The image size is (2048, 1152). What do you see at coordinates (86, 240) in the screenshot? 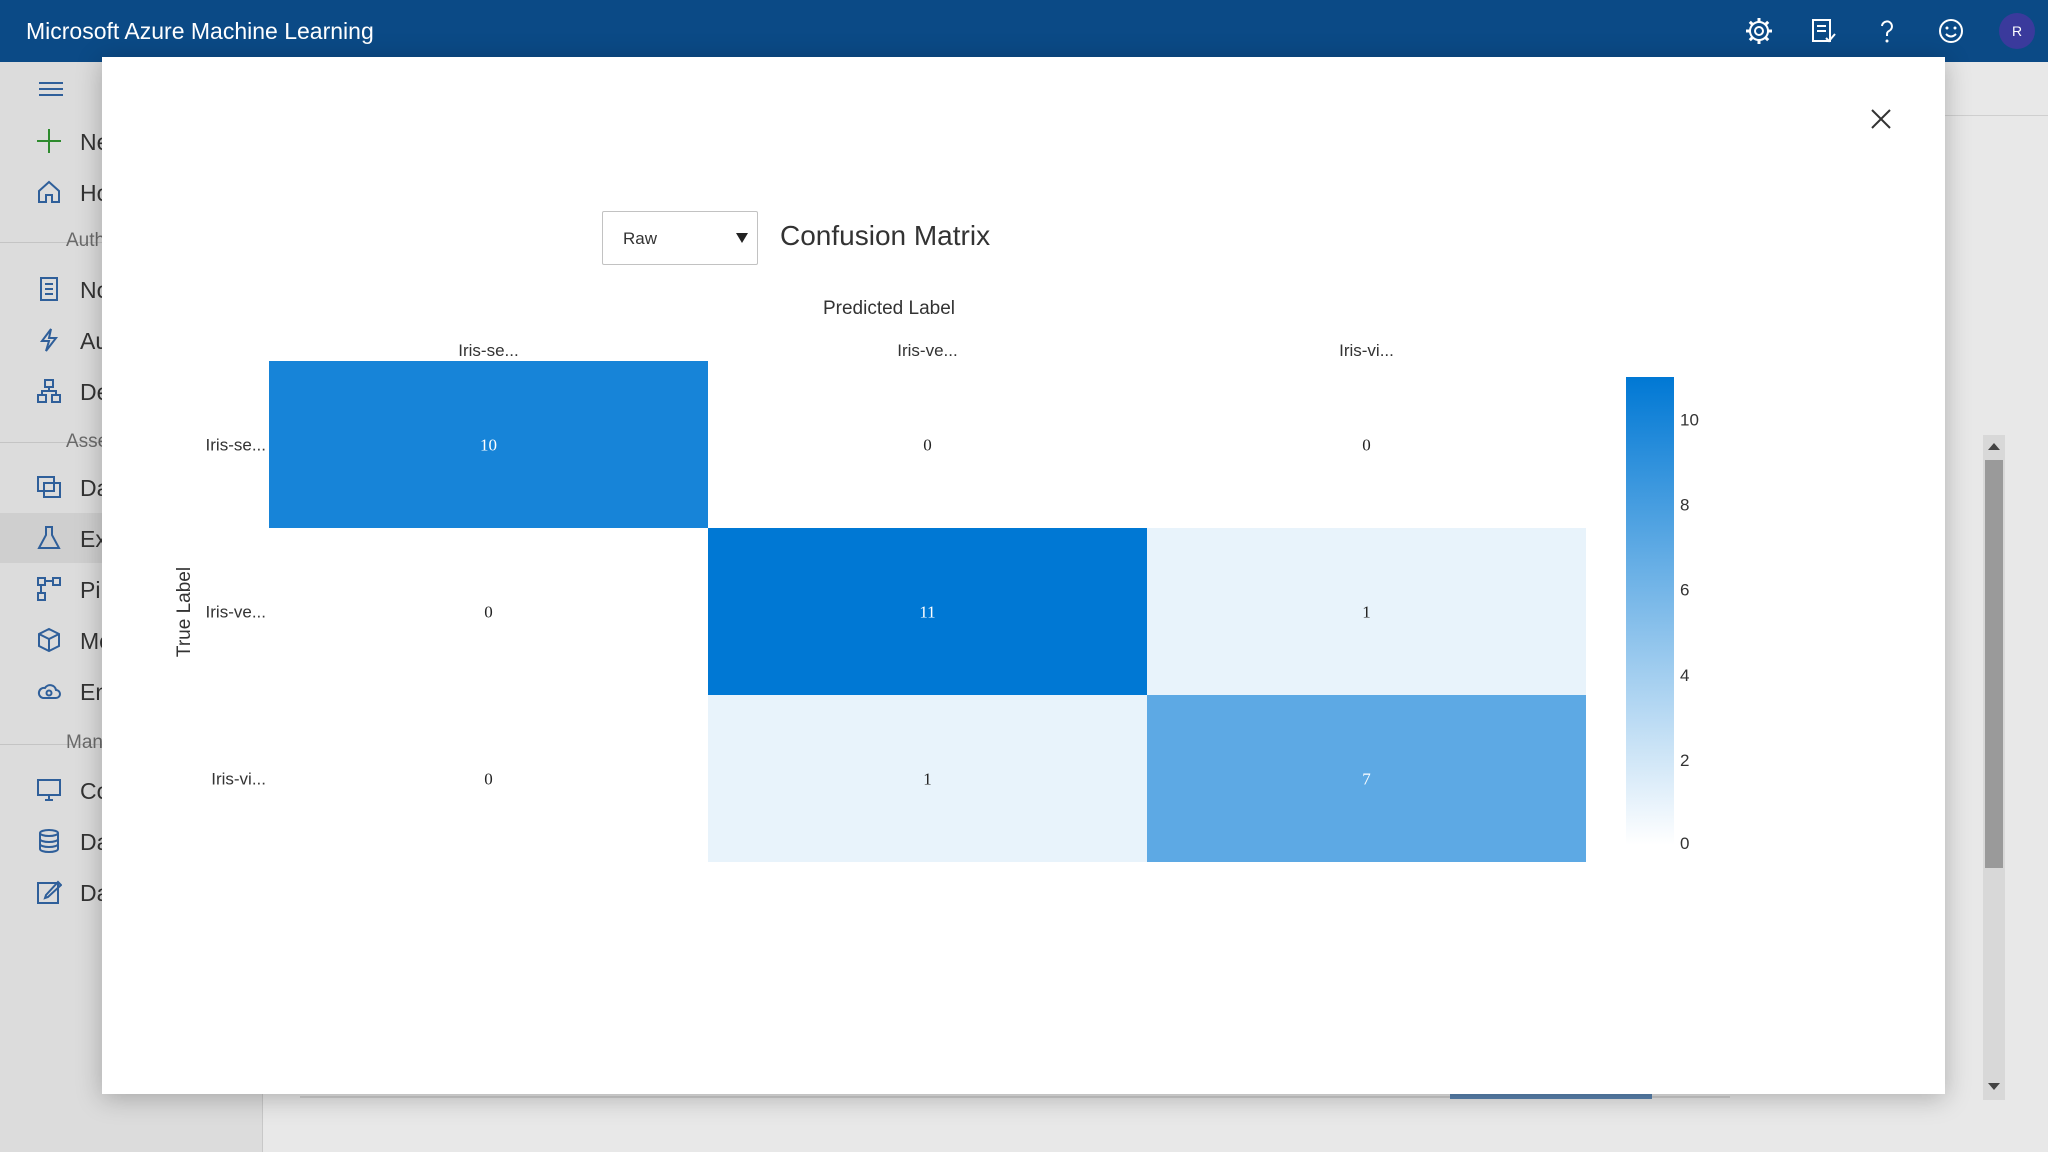
I see `nav-section-label: Auth` at bounding box center [86, 240].